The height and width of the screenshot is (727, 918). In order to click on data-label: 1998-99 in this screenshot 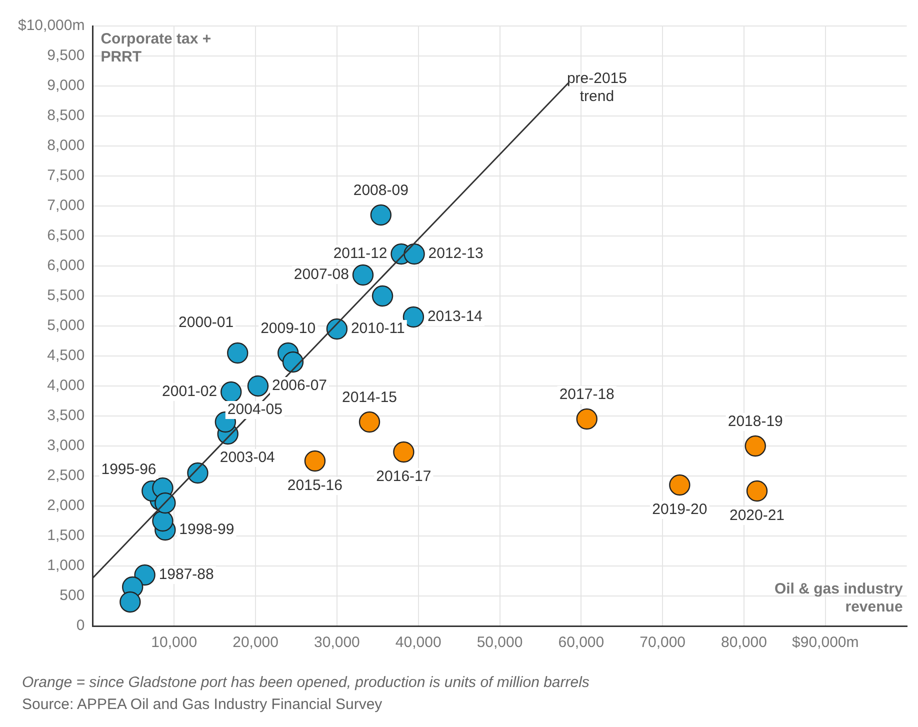, I will do `click(206, 529)`.